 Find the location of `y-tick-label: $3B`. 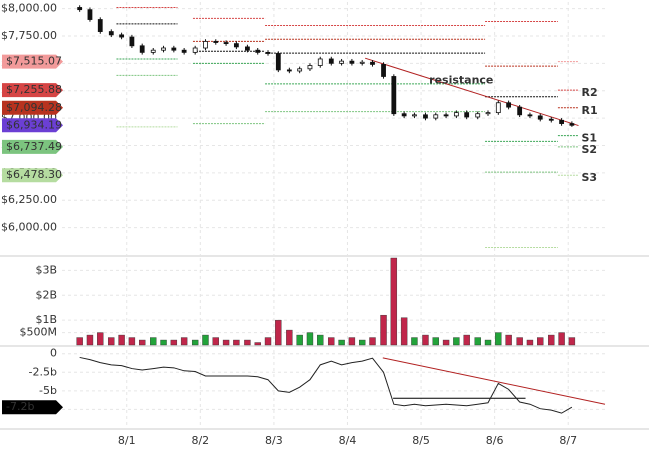

y-tick-label: $3B is located at coordinates (46, 269).